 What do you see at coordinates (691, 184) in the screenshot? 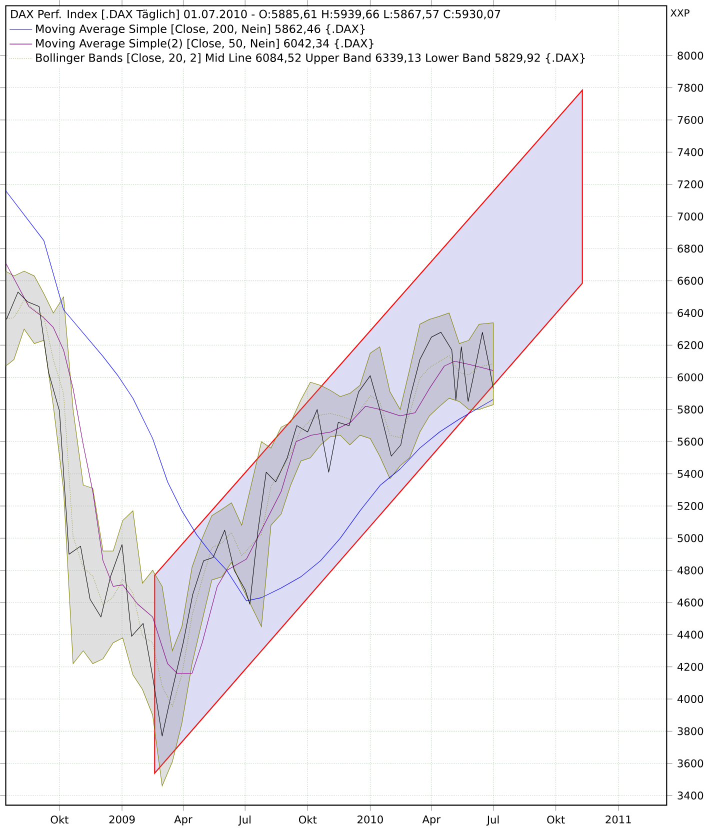
I see `y-tick-label: 7200` at bounding box center [691, 184].